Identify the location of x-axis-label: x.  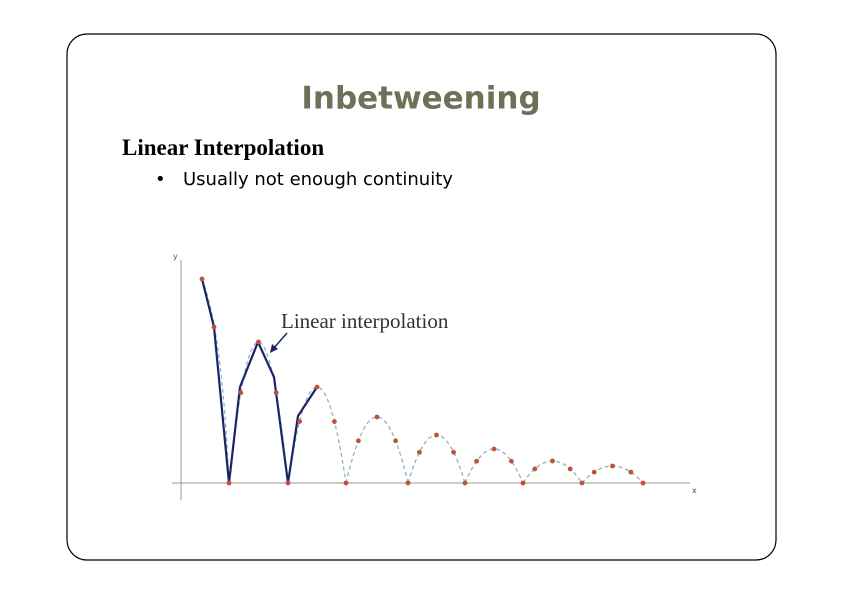
(694, 490).